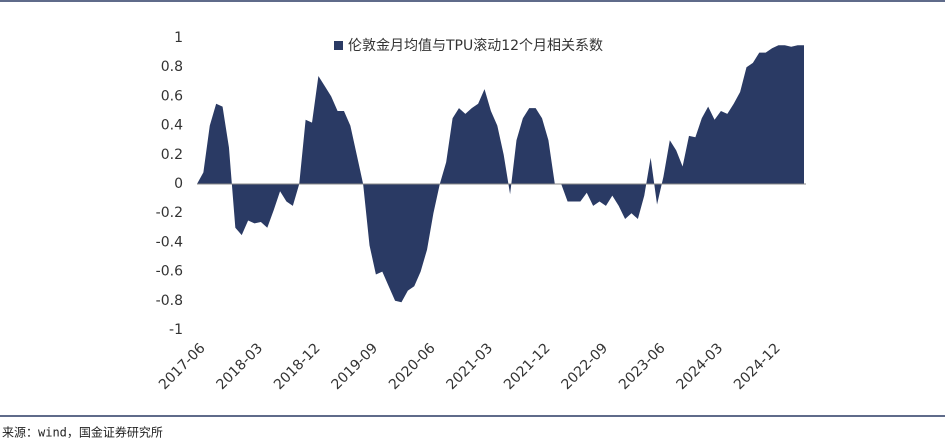 The height and width of the screenshot is (448, 945). Describe the element at coordinates (297, 366) in the screenshot. I see `x-tick-label: 2018-12` at that location.